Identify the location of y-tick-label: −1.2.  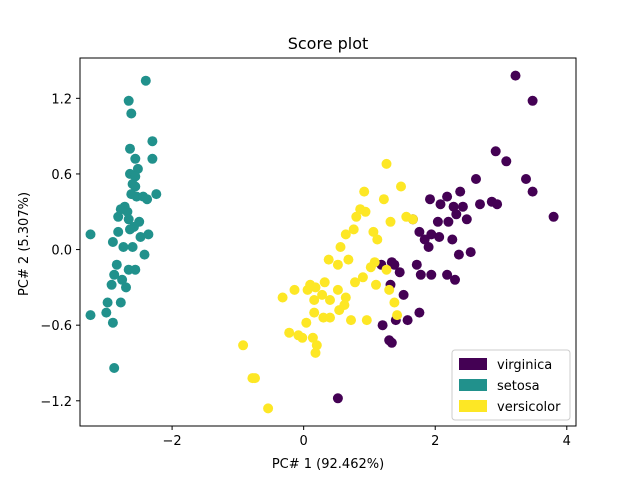
(56, 402).